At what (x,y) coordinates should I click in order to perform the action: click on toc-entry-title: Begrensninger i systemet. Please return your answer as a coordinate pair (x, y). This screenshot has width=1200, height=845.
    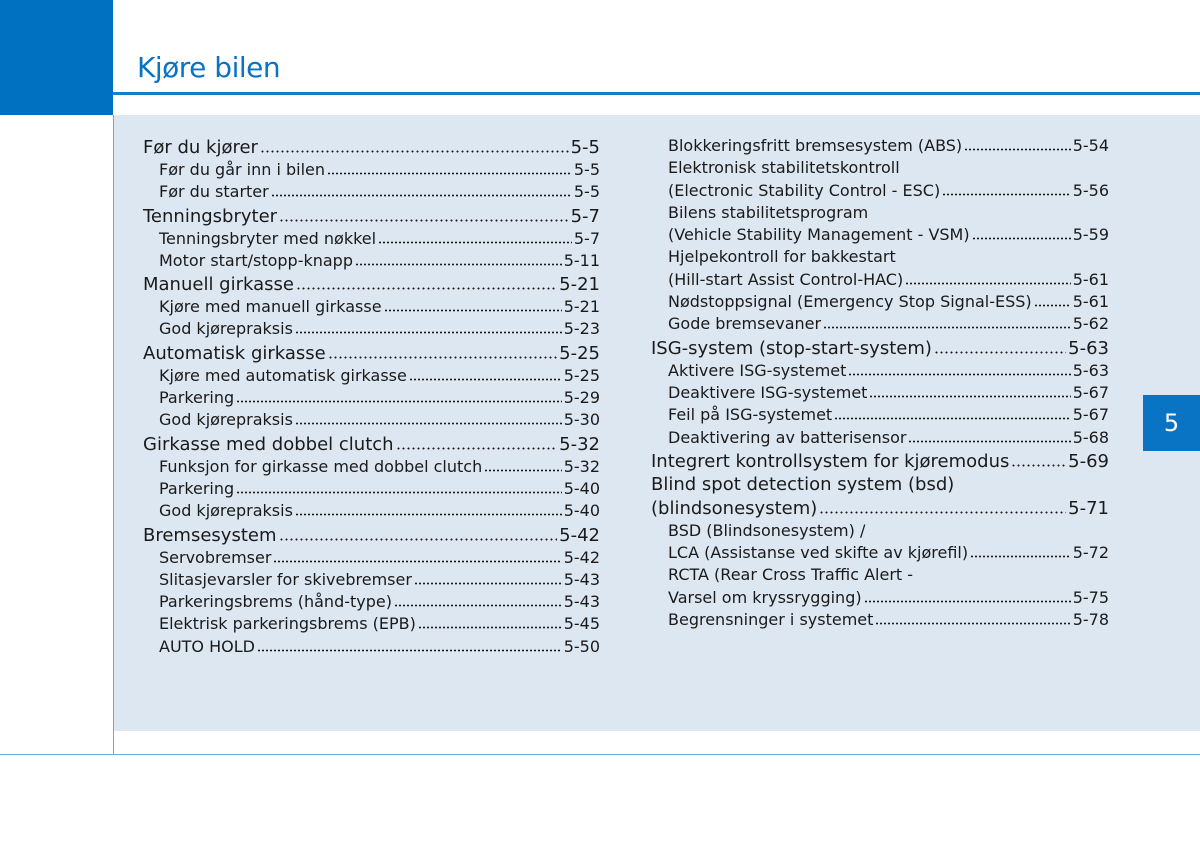
    Looking at the image, I should click on (771, 620).